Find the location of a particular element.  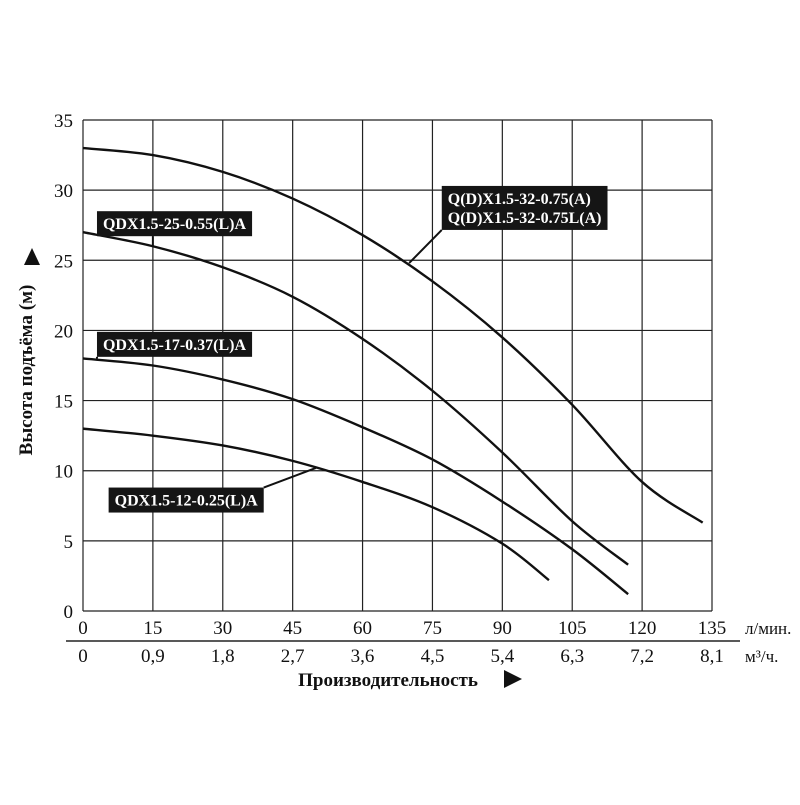

x-tick-label: 30 is located at coordinates (222, 628).